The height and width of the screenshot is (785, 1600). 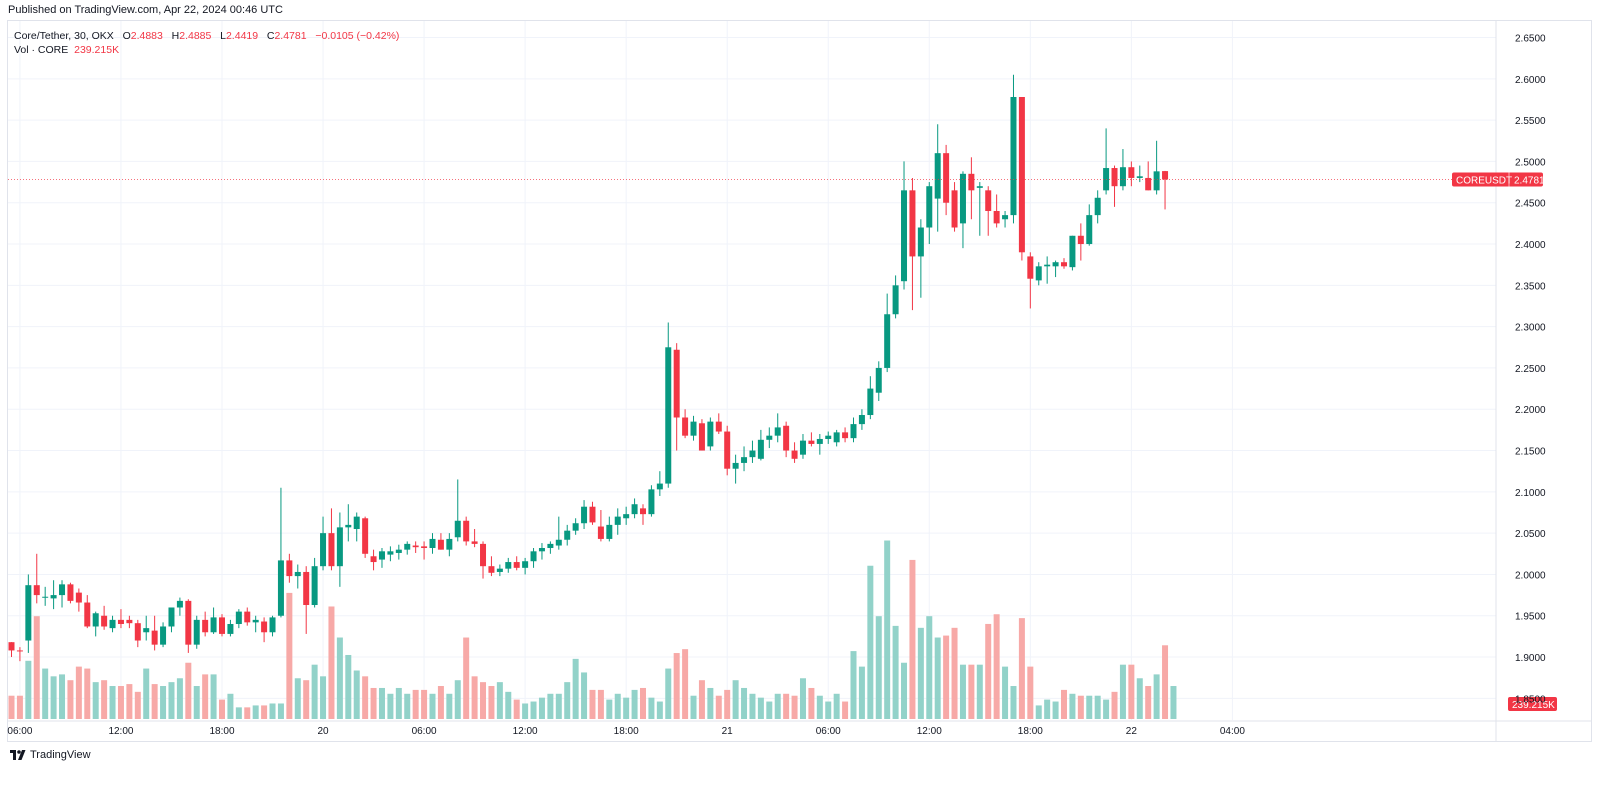 What do you see at coordinates (357, 36) in the screenshot?
I see `change-value: −0.0105 (−0.42%)` at bounding box center [357, 36].